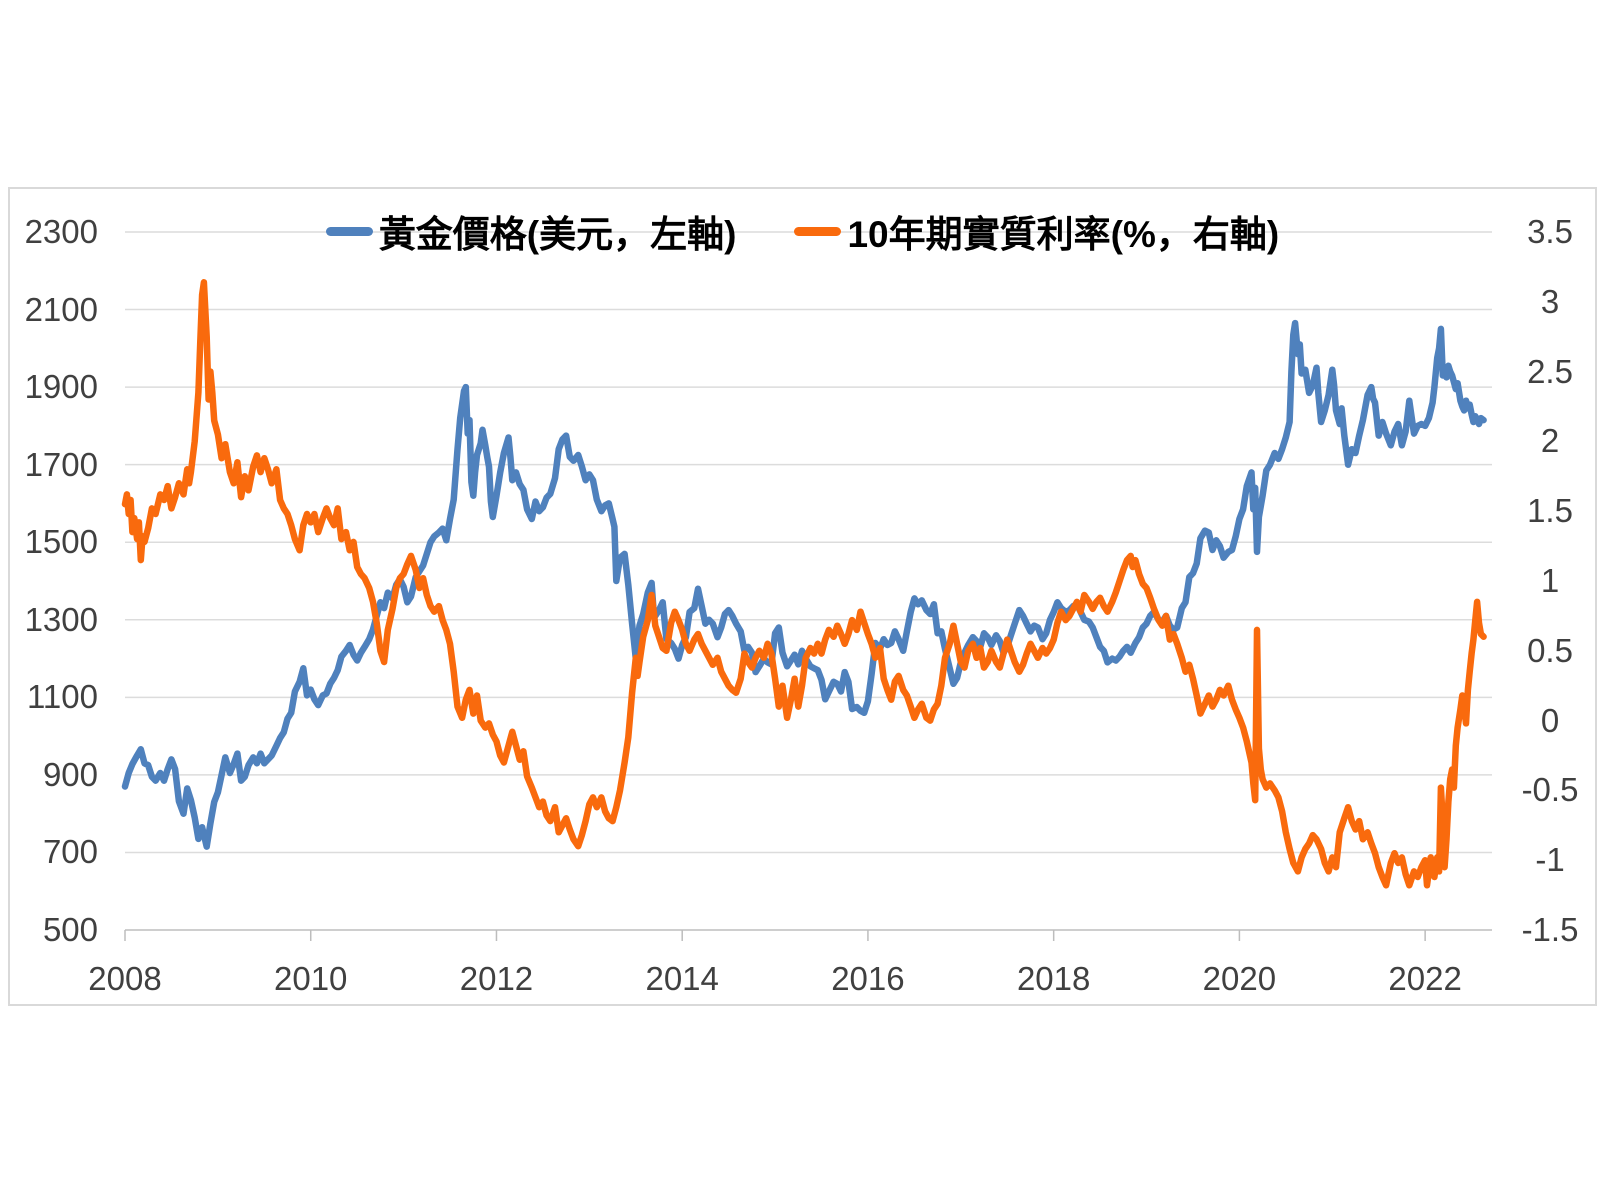 This screenshot has width=1600, height=1200. Describe the element at coordinates (311, 978) in the screenshot. I see `x-axis-tick-label-2010: 2010` at that location.